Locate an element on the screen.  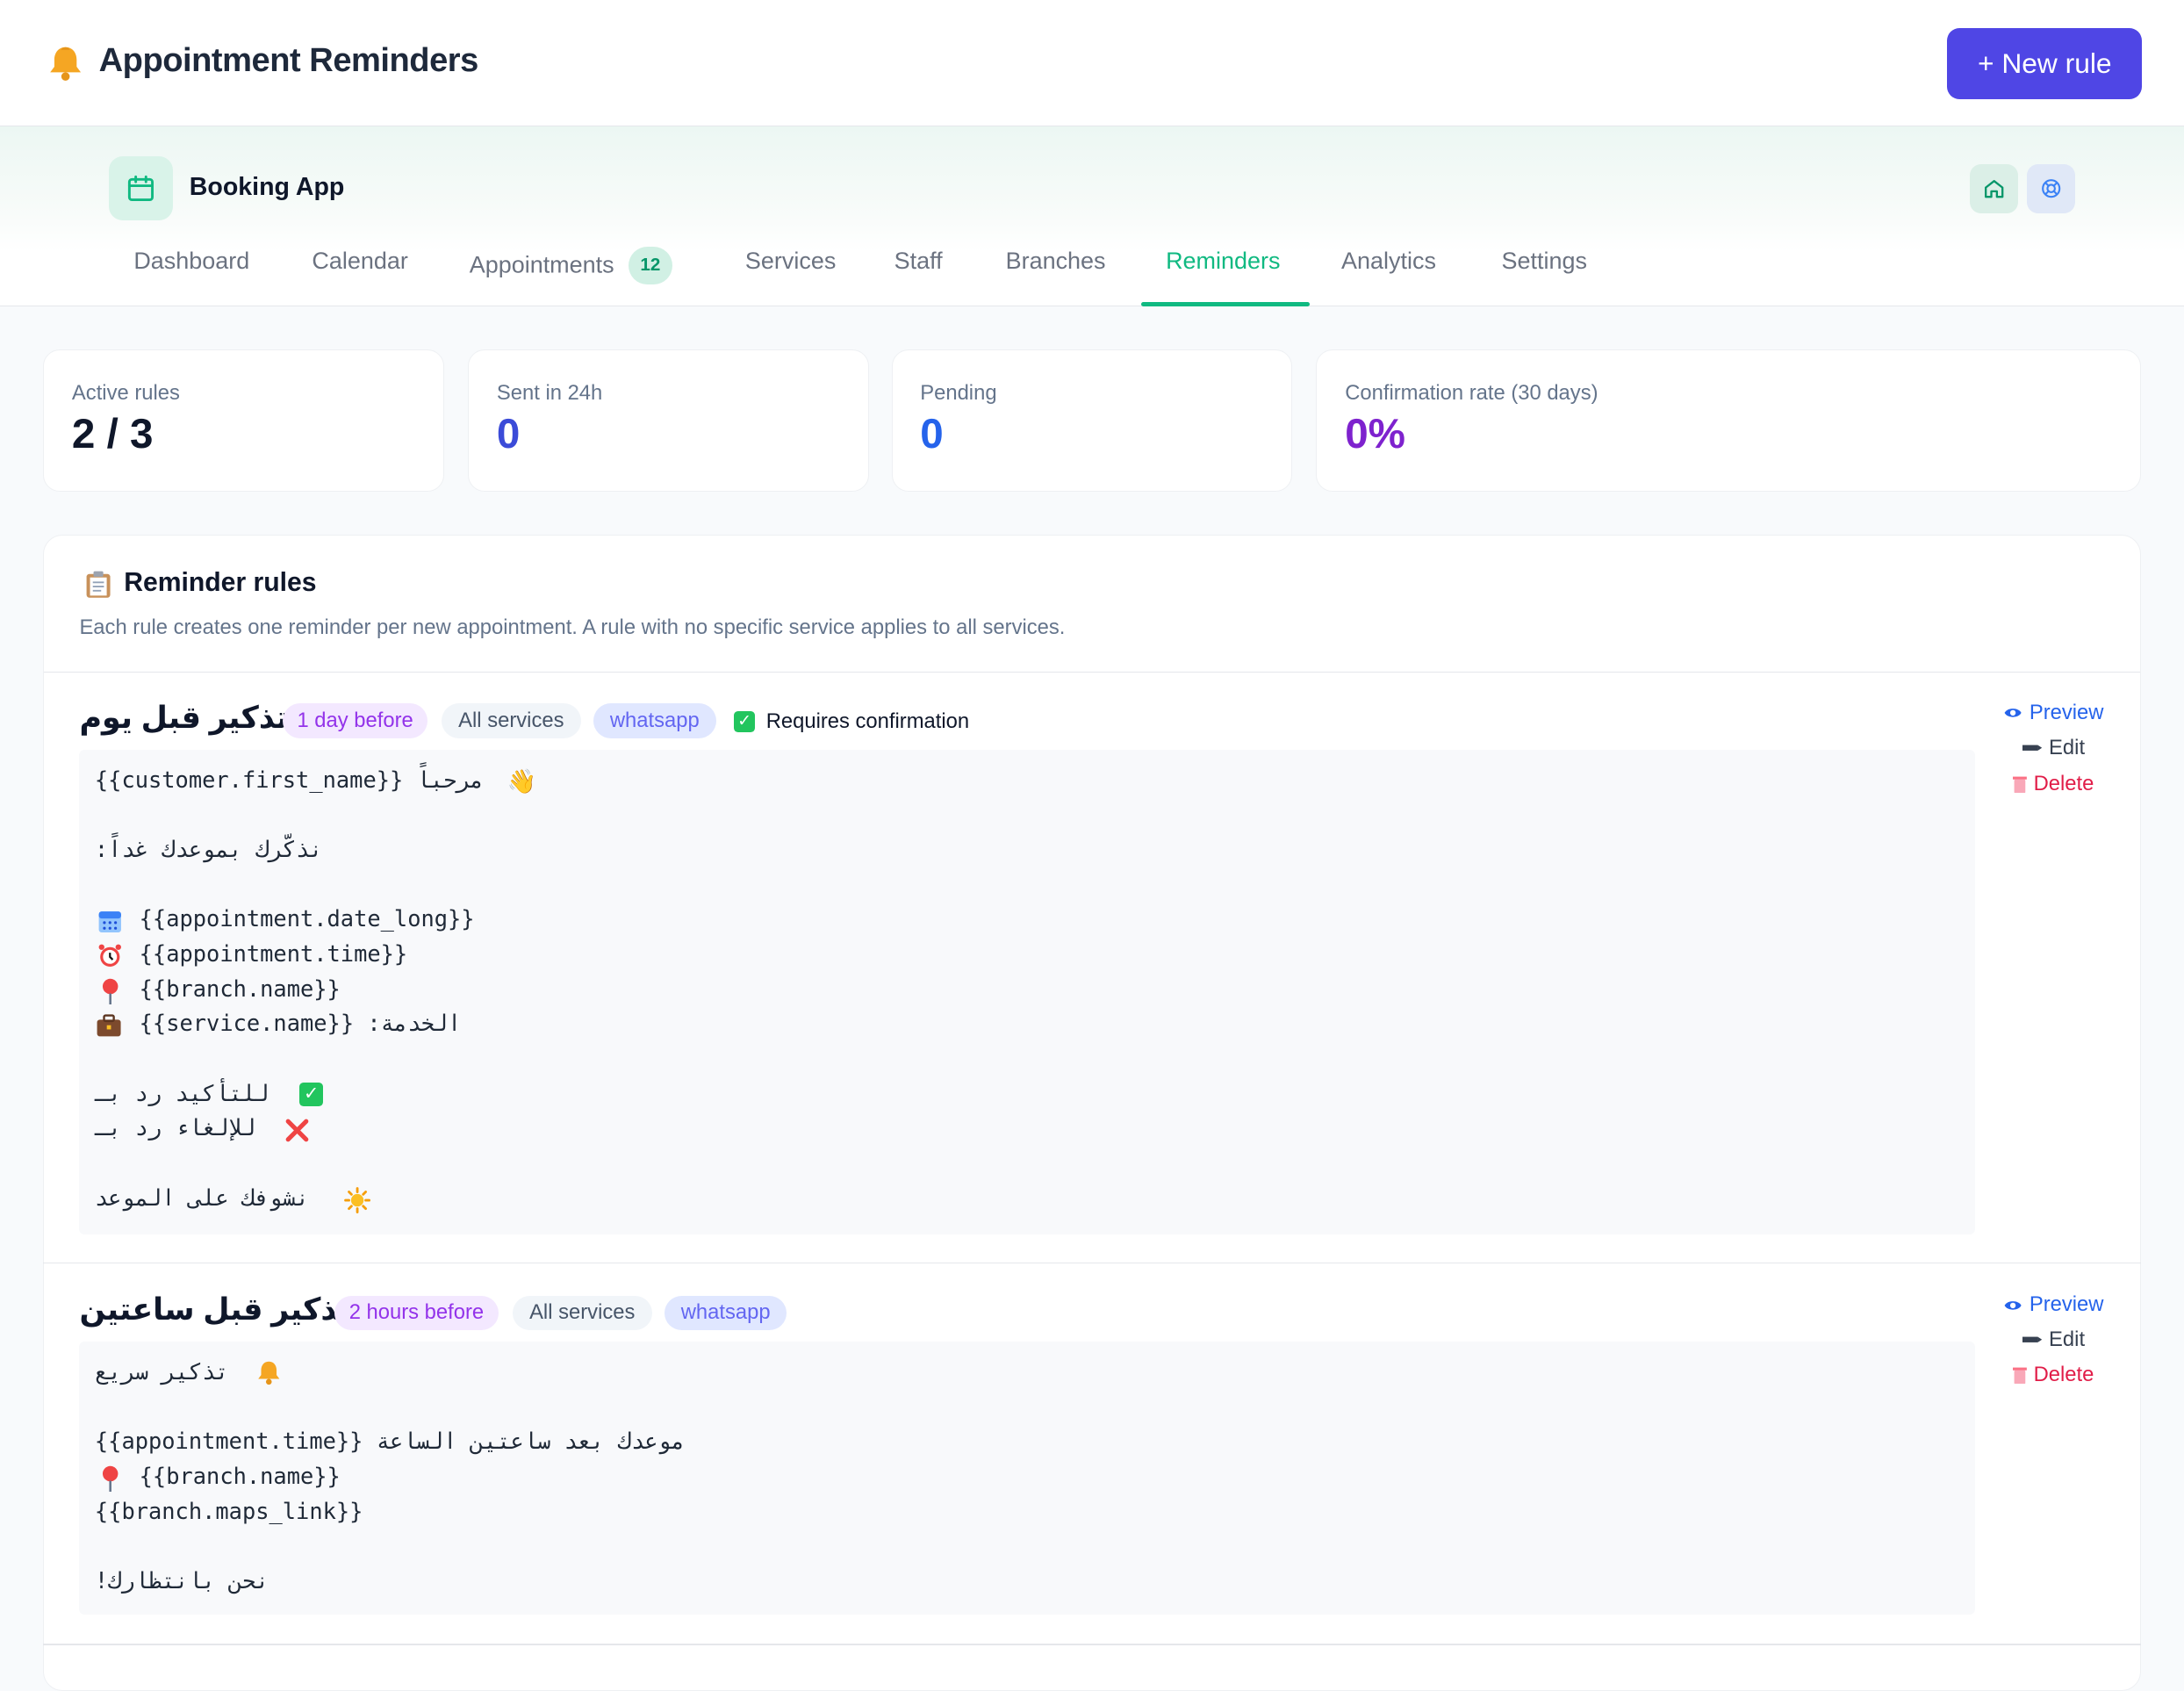
message-line: {{appointment.date_long}} is located at coordinates (307, 919).